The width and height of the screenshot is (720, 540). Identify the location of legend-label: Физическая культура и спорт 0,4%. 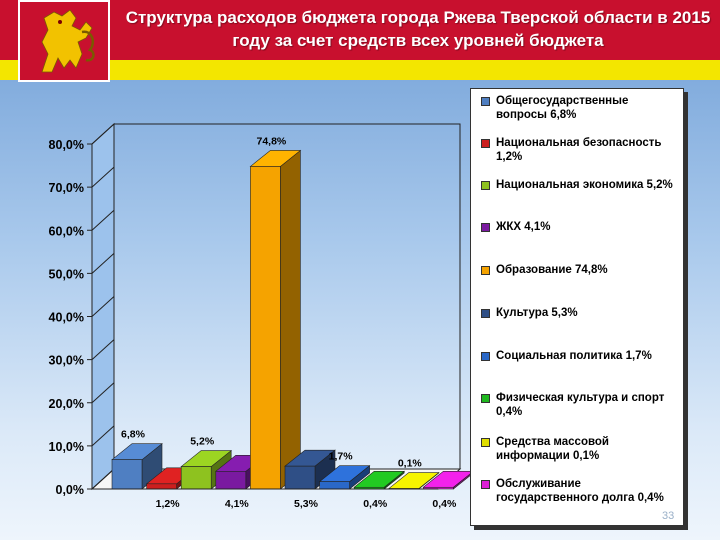
(580, 405).